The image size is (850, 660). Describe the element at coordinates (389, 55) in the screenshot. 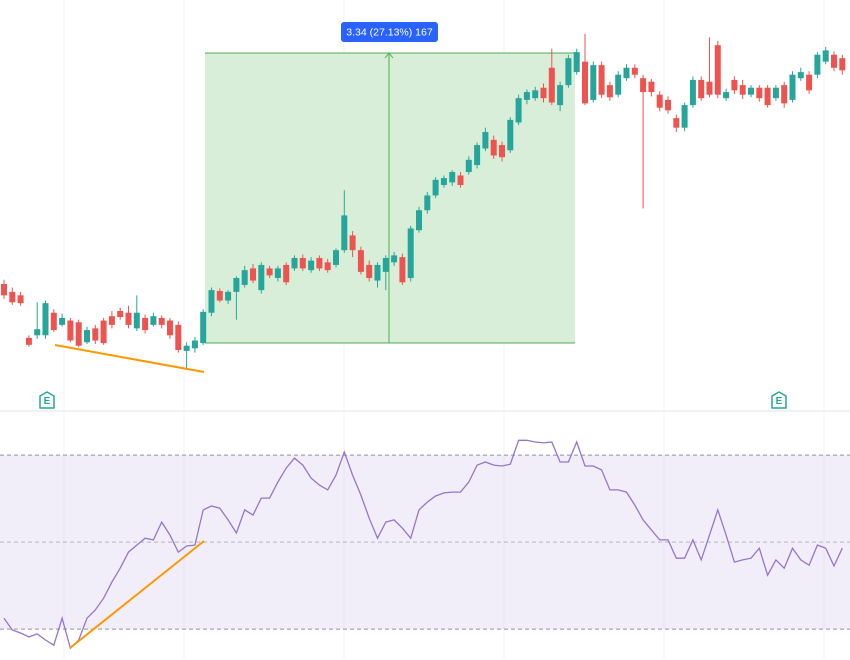

I see `measure-arrow-head` at that location.